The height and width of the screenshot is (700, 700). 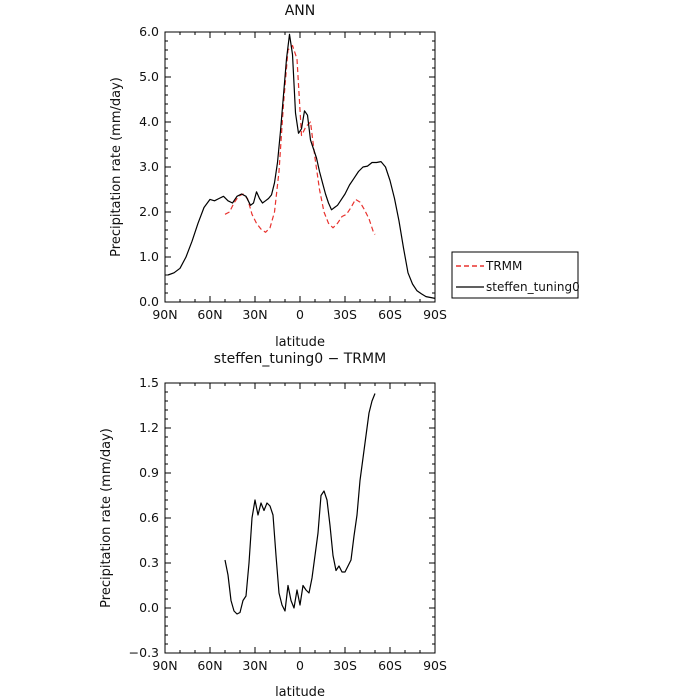 I want to click on bottom-x-tick-label: 60S, so click(x=390, y=665).